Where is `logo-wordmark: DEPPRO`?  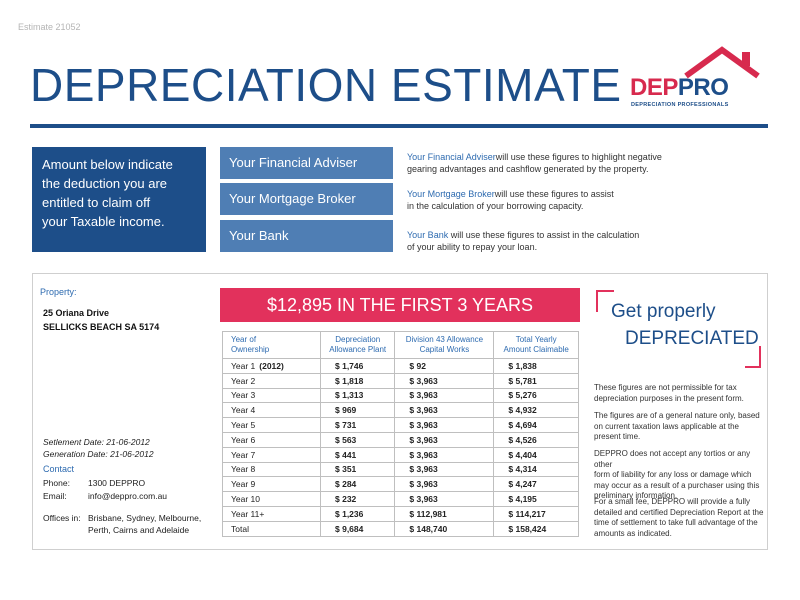
logo-wordmark: DEPPRO is located at coordinates (679, 87).